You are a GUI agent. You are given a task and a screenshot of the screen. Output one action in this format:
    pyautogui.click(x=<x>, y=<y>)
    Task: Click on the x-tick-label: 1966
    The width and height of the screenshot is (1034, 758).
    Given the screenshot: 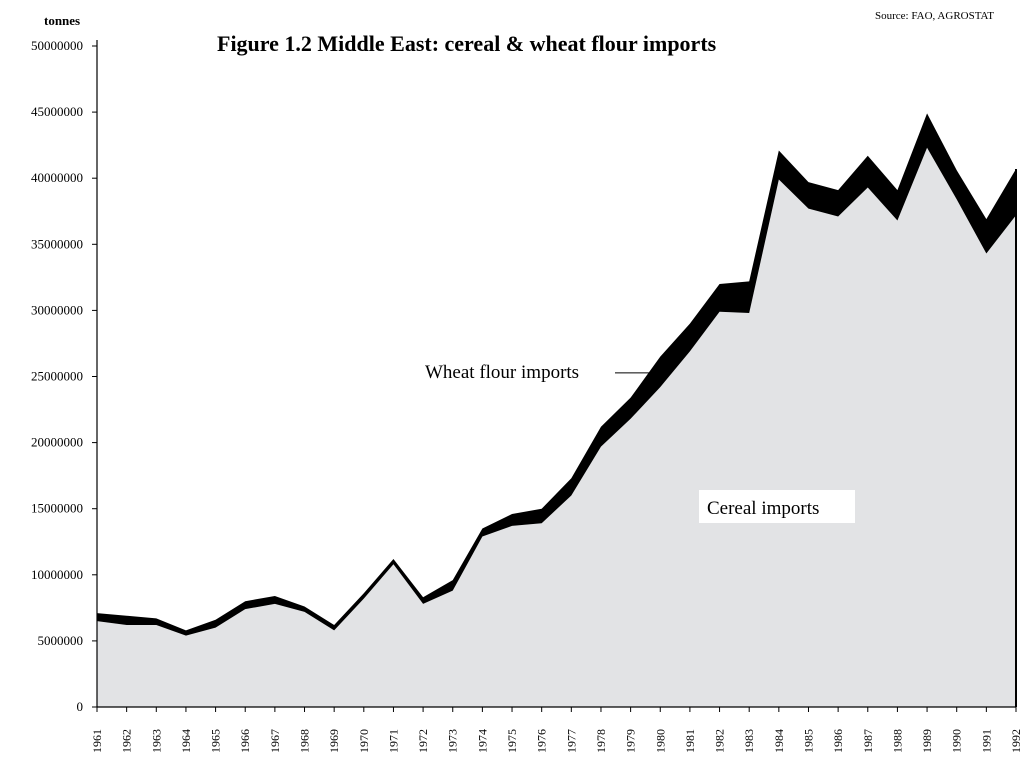 What is the action you would take?
    pyautogui.click(x=245, y=741)
    